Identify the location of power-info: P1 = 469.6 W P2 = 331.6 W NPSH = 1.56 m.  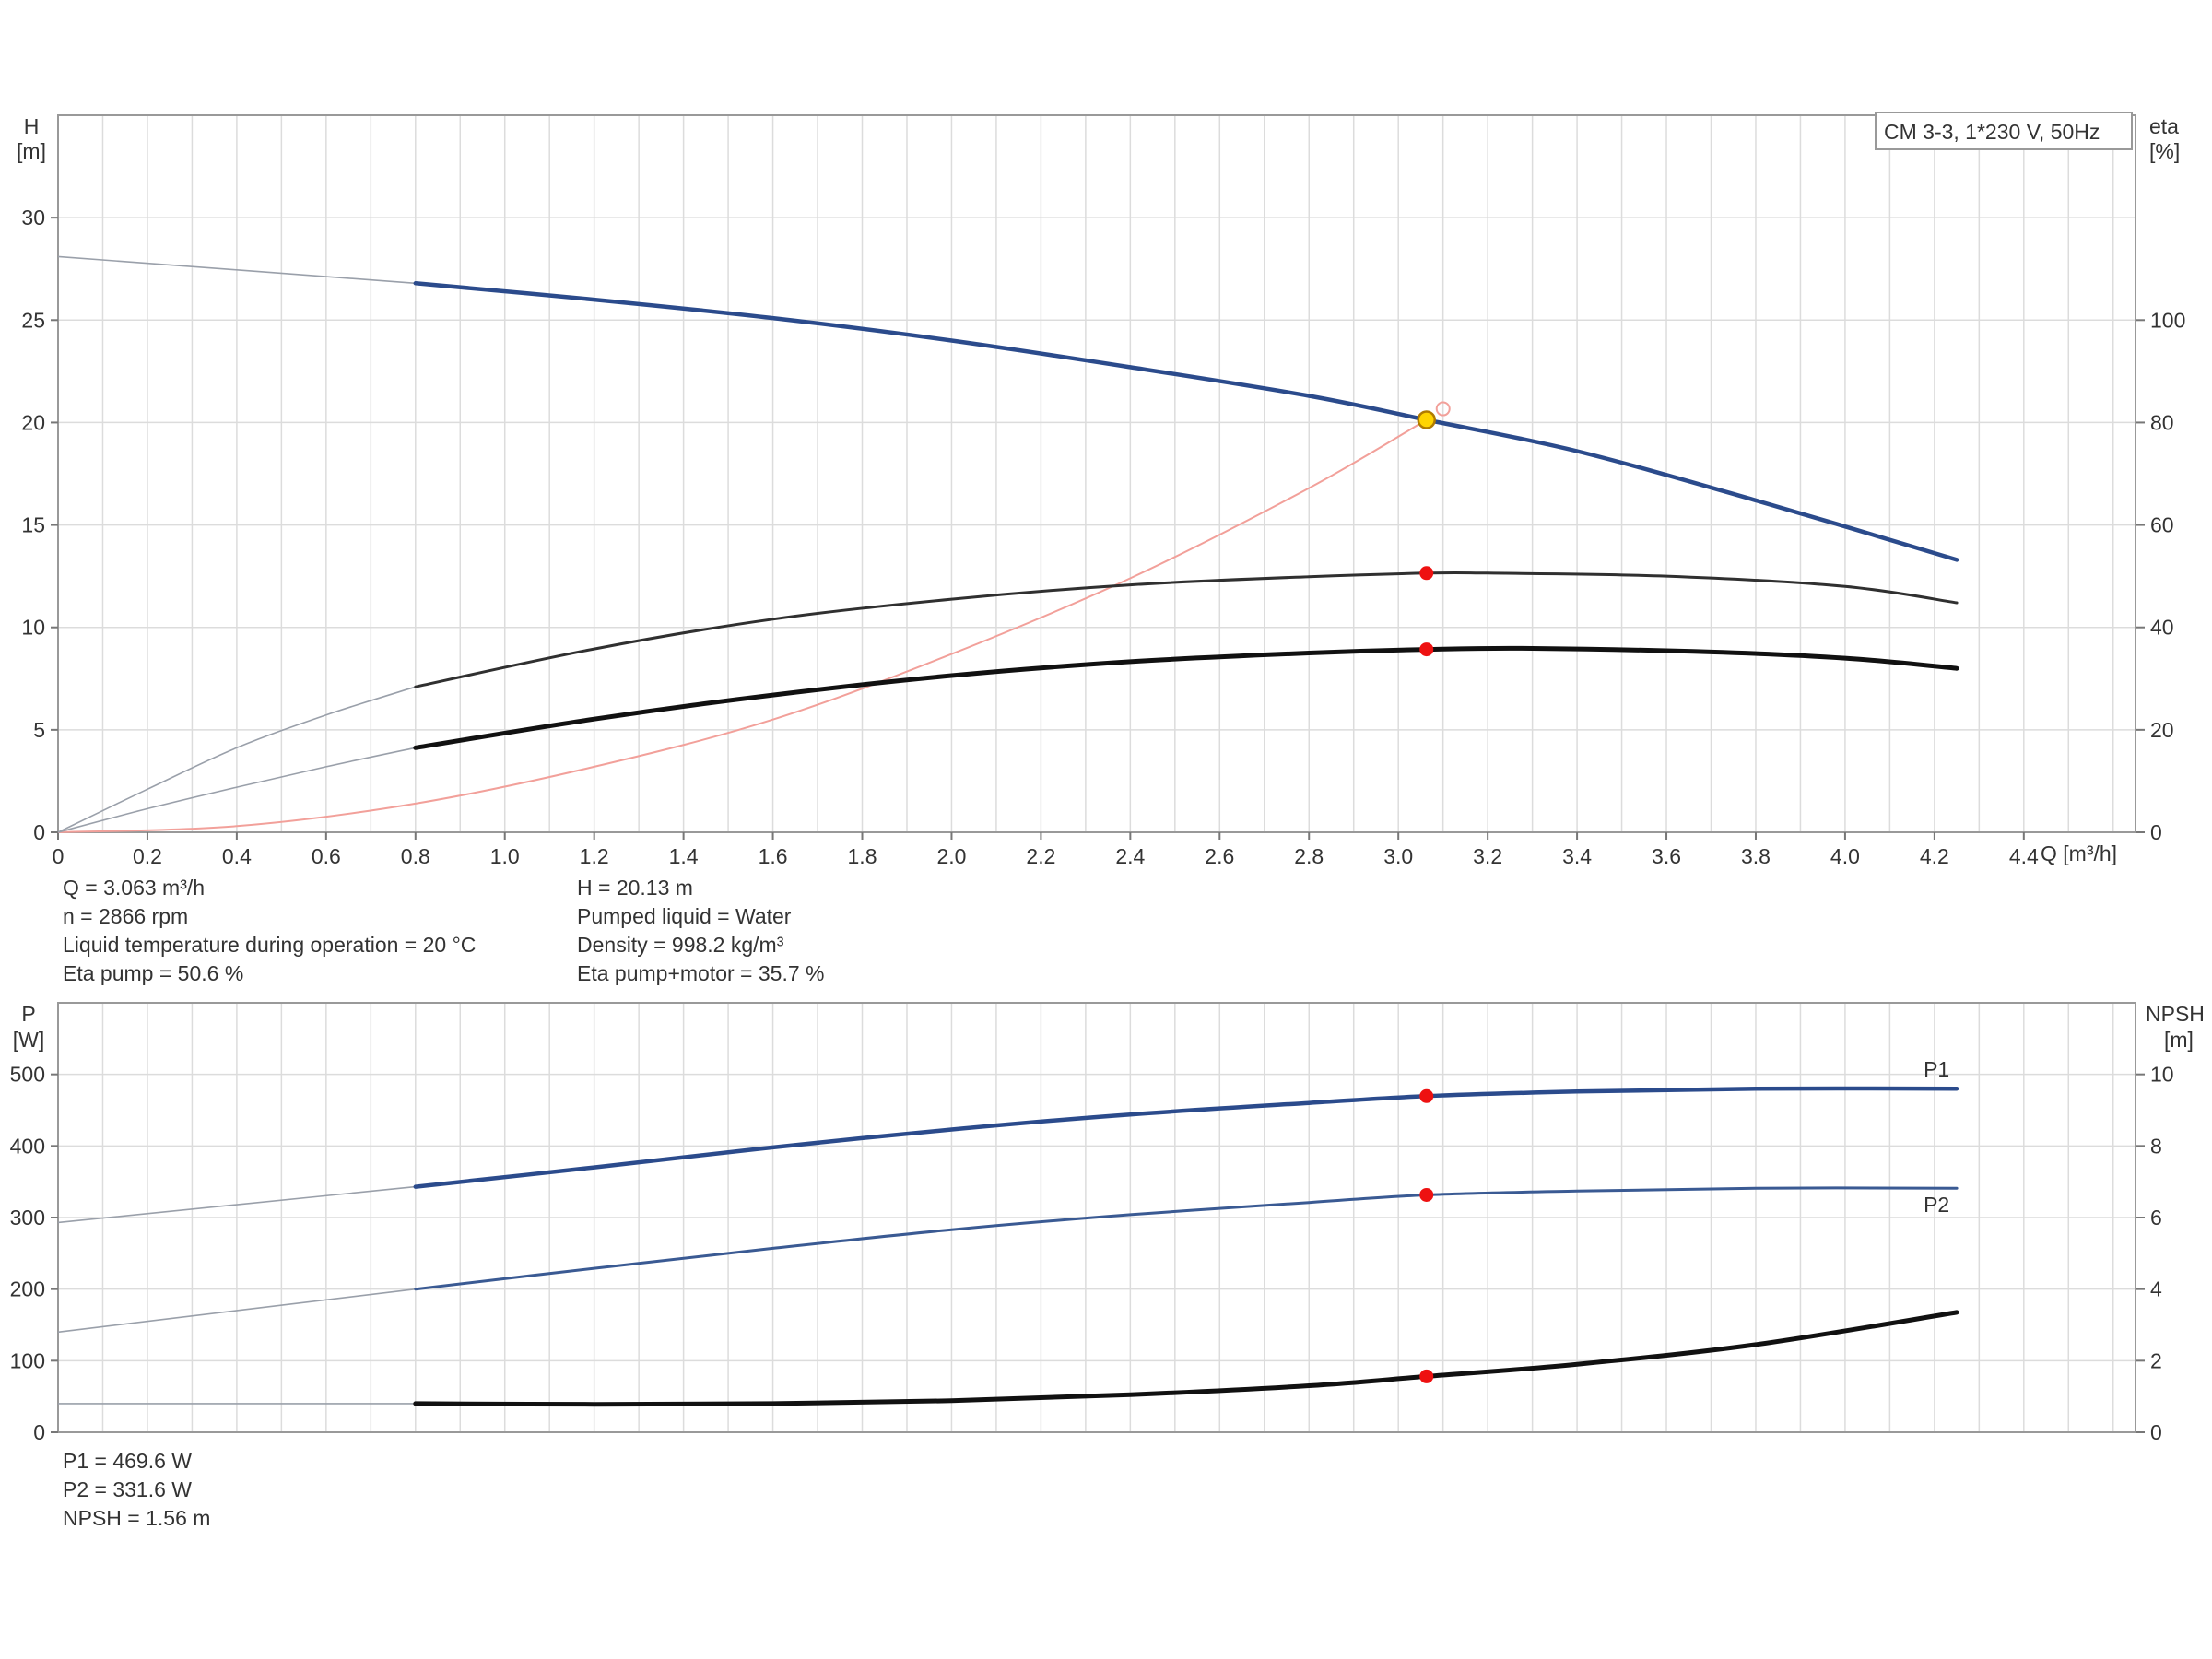
(136, 1490).